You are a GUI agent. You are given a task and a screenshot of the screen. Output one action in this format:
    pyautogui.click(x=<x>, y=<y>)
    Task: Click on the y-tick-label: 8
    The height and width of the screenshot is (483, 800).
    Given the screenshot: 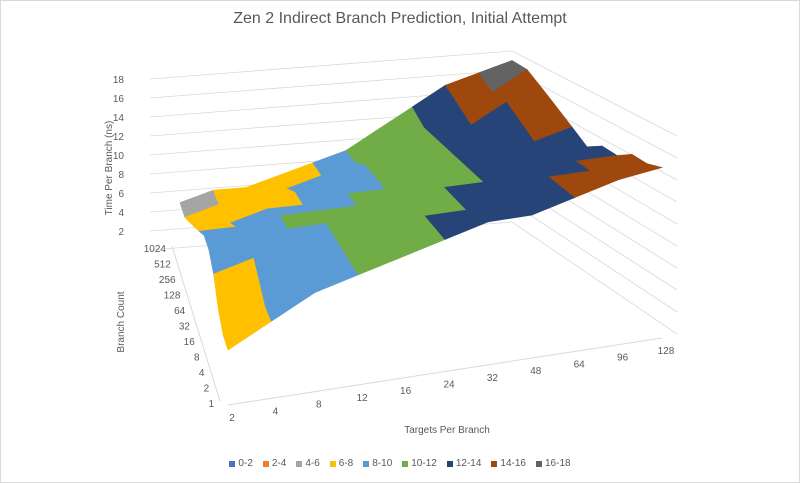 What is the action you would take?
    pyautogui.click(x=197, y=358)
    